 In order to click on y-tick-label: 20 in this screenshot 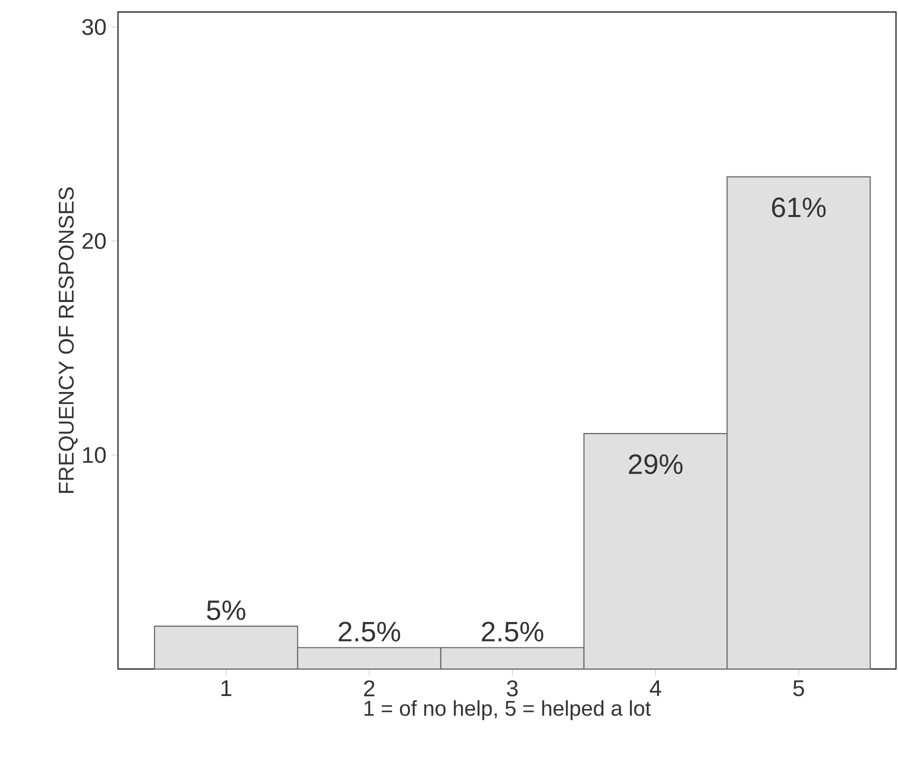, I will do `click(94, 241)`.